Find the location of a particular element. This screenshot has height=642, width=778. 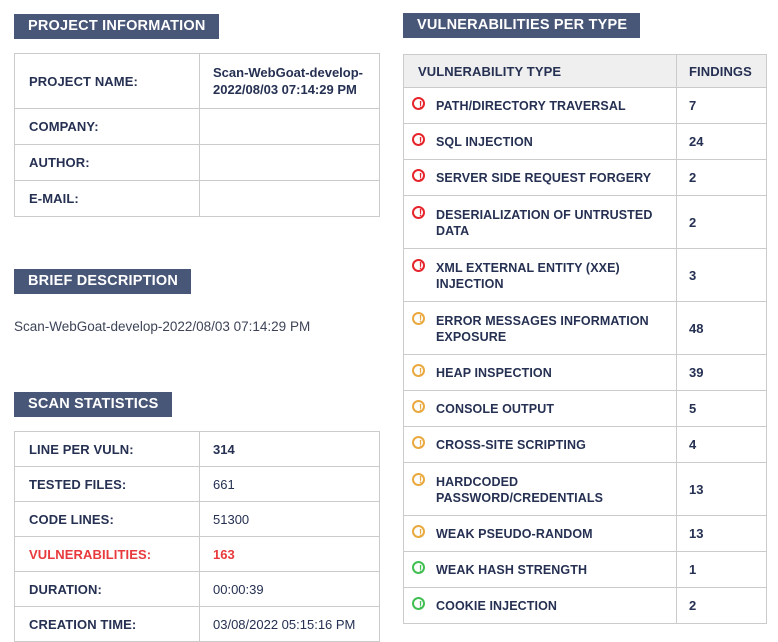

vulnerability-type-content: COOKIE INJECTION is located at coordinates (536, 605).